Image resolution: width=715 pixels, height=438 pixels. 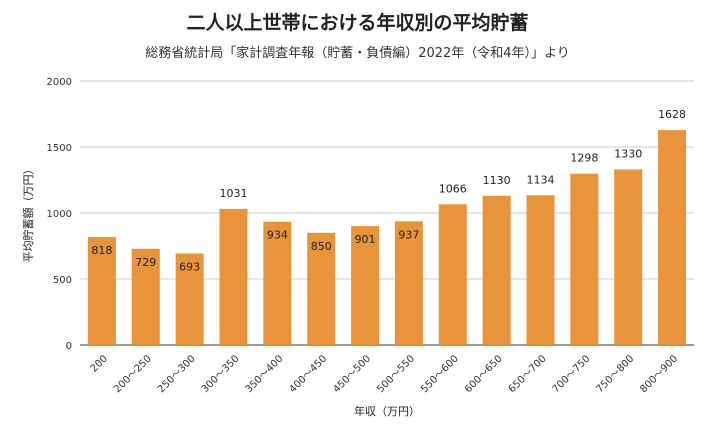 What do you see at coordinates (145, 262) in the screenshot?
I see `data-label: 729` at bounding box center [145, 262].